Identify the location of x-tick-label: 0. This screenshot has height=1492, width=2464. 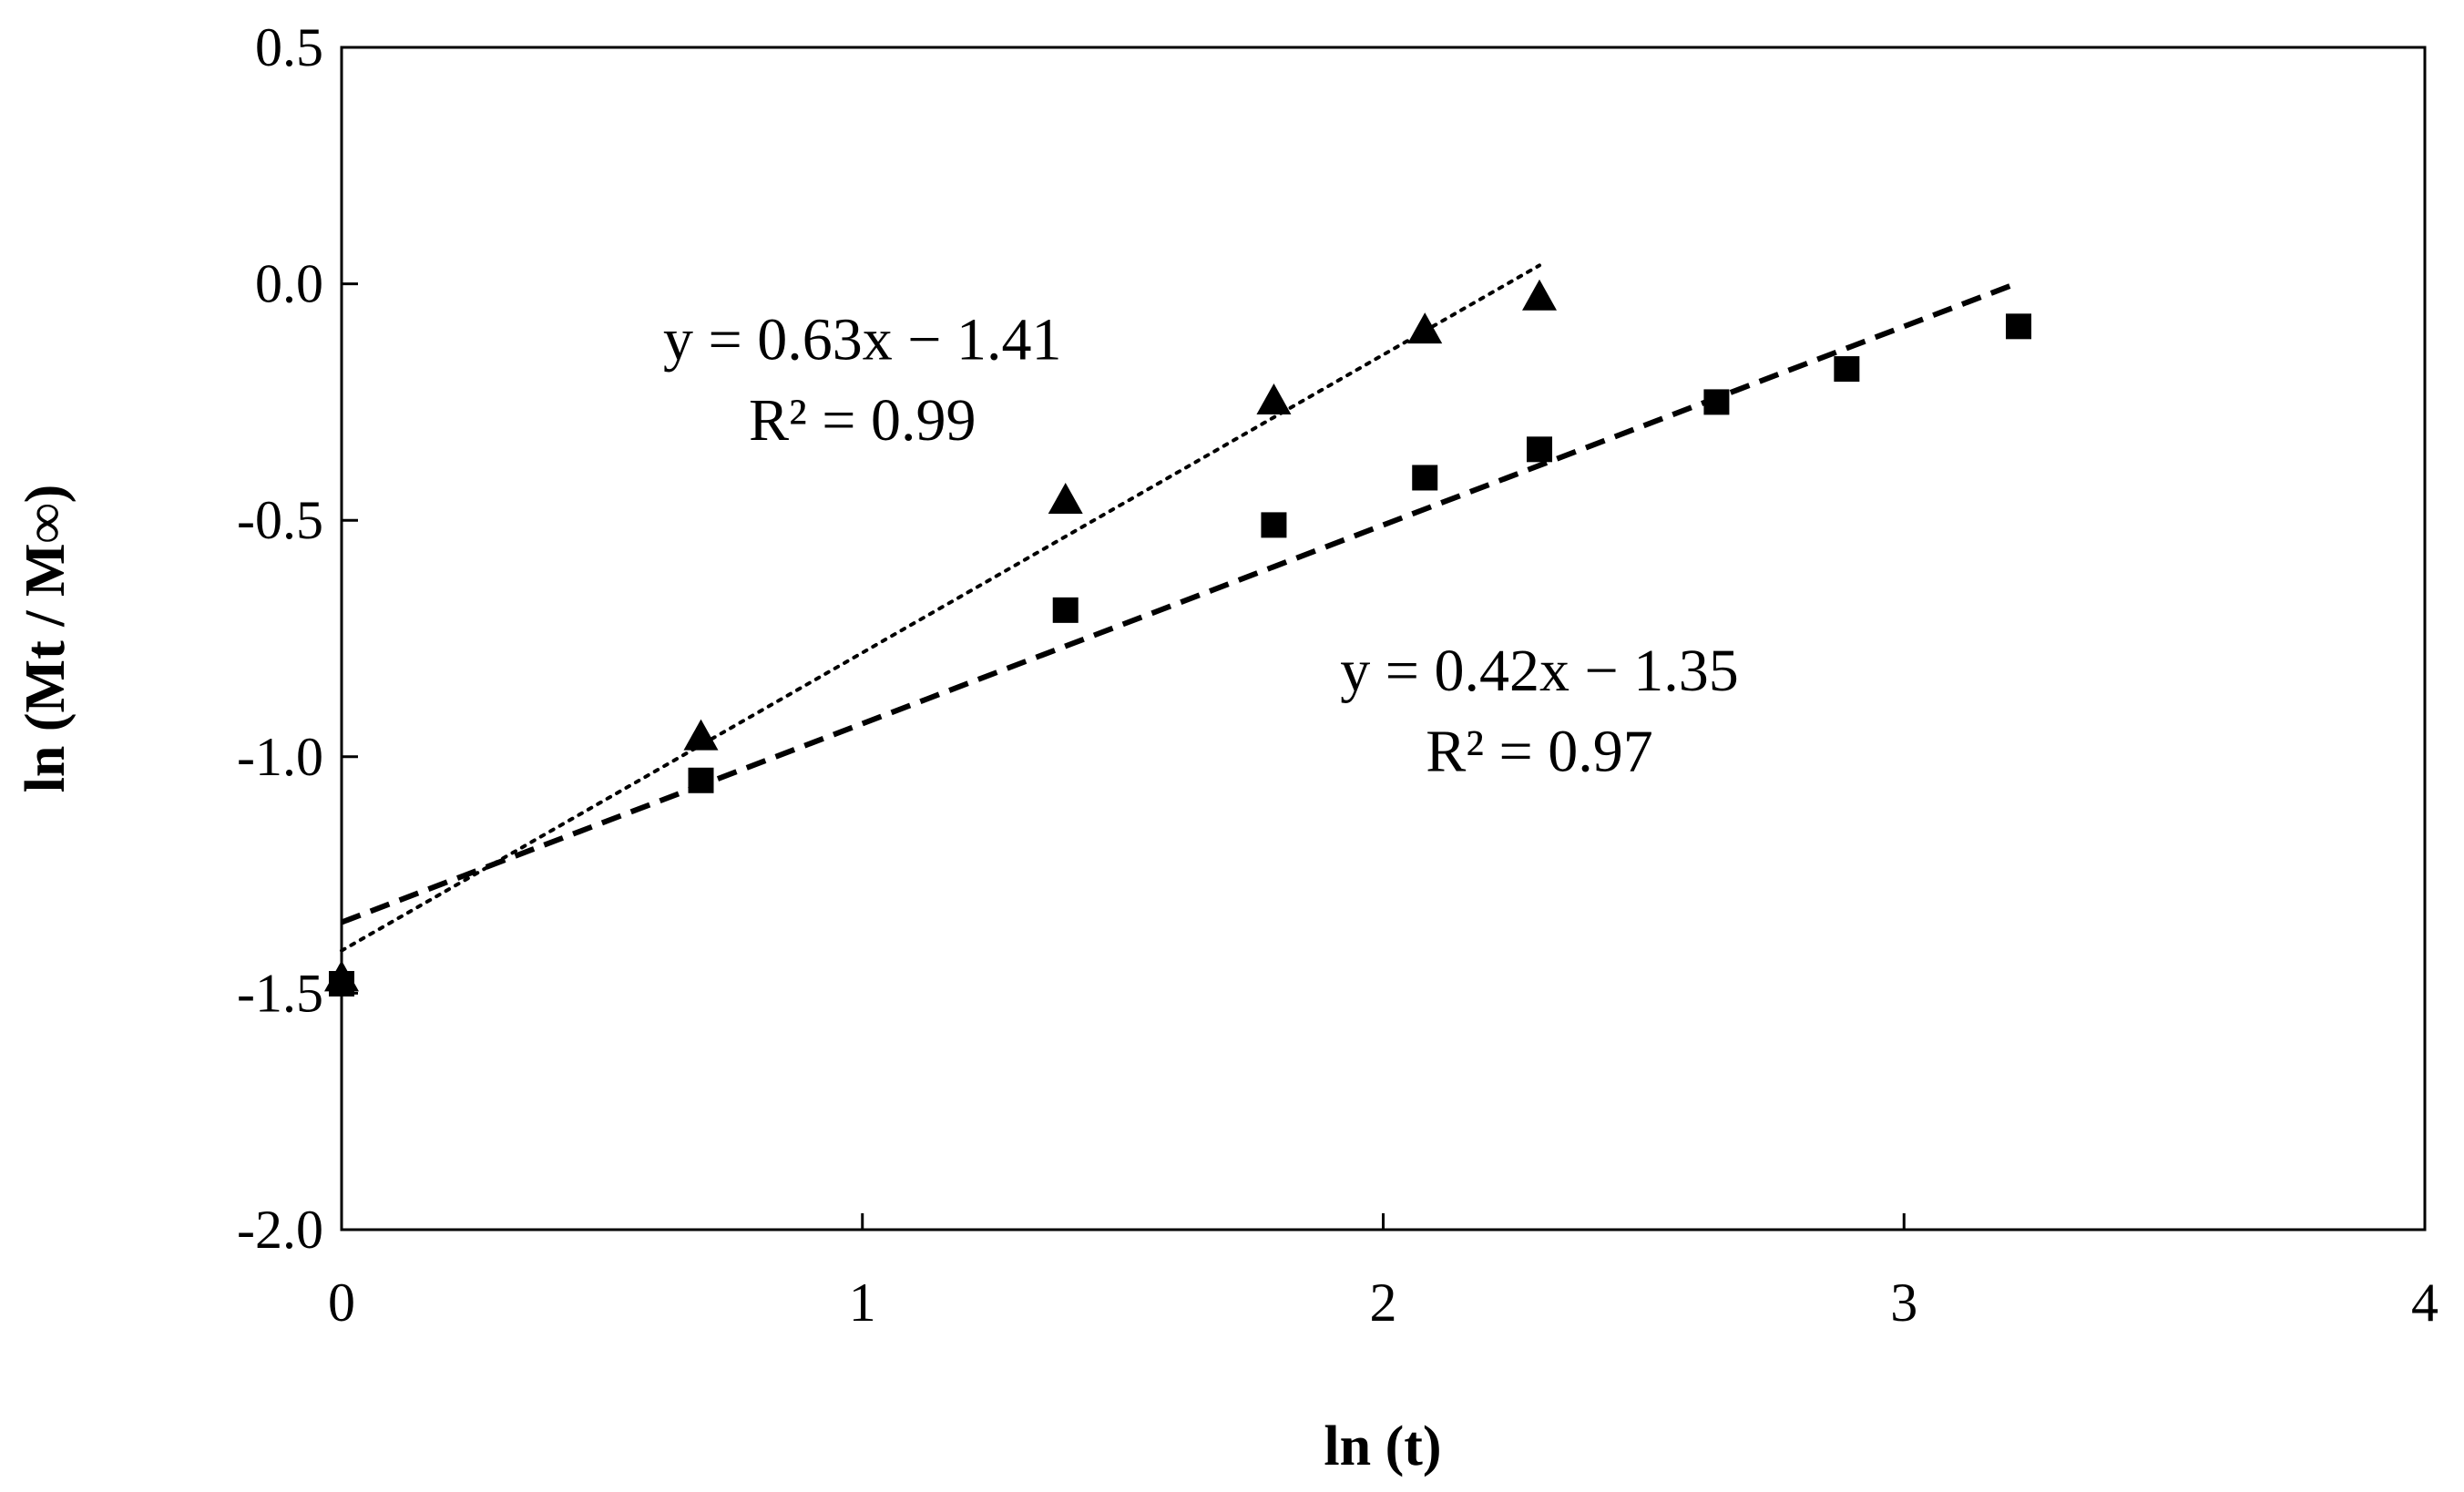
(341, 1302).